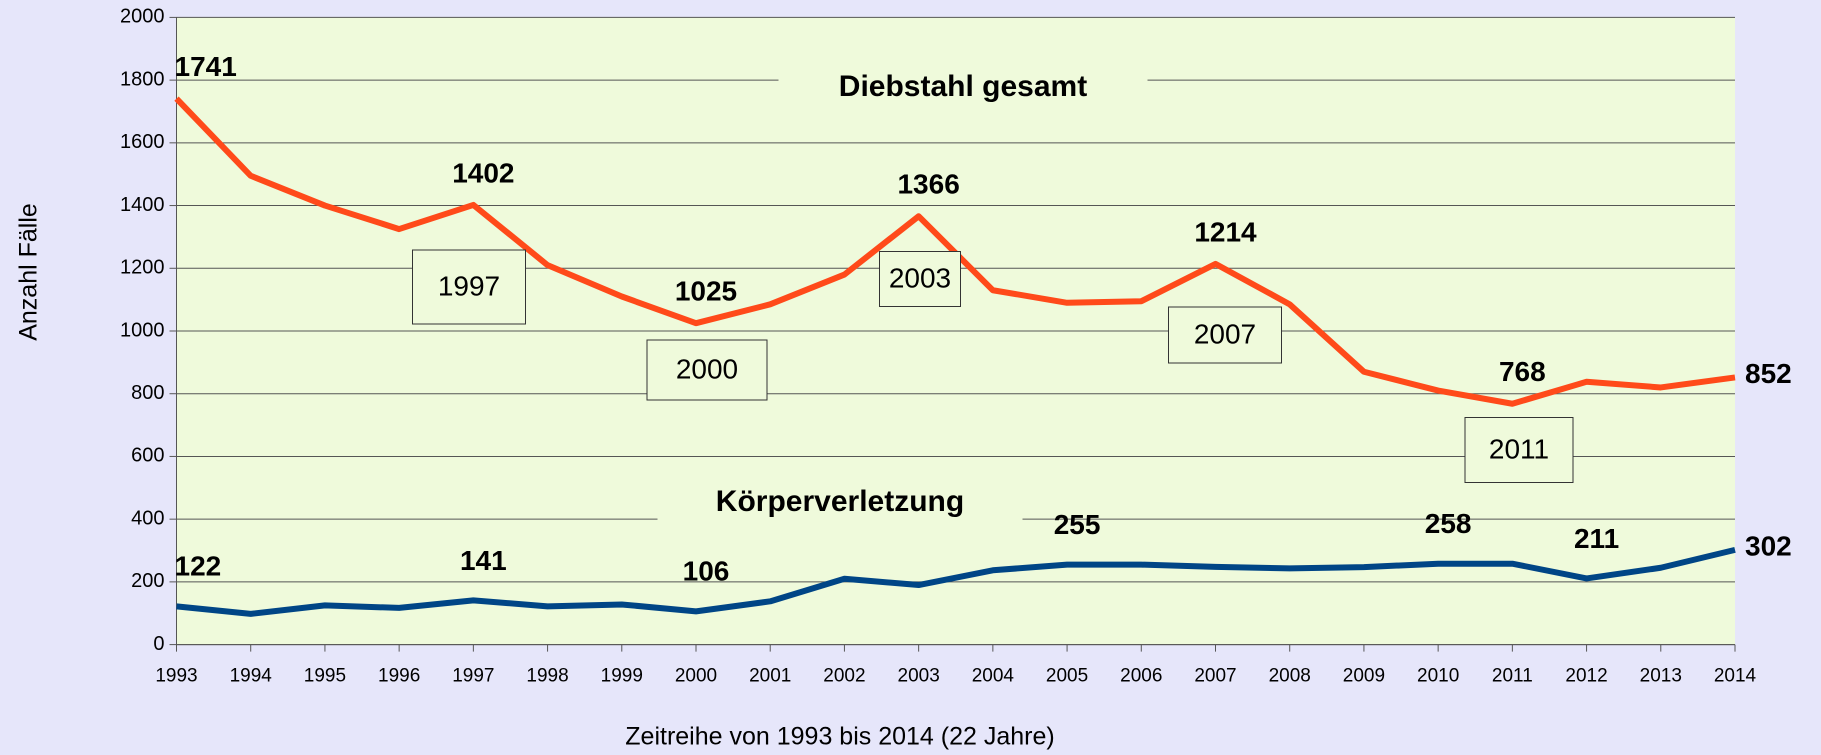 The width and height of the screenshot is (1821, 755). Describe the element at coordinates (1735, 676) in the screenshot. I see `x-tick-label: 2014` at that location.